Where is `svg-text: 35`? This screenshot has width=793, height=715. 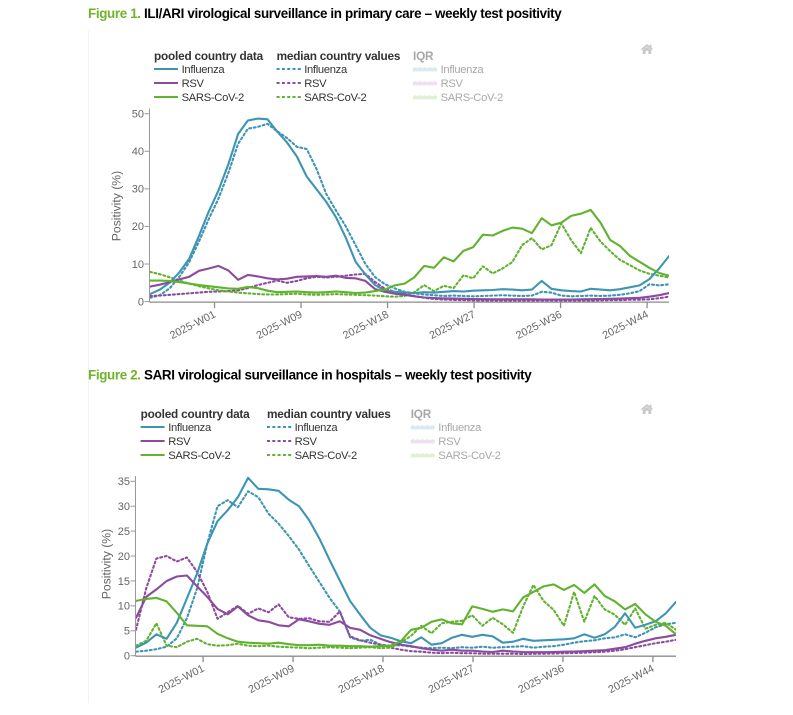 svg-text: 35 is located at coordinates (124, 482).